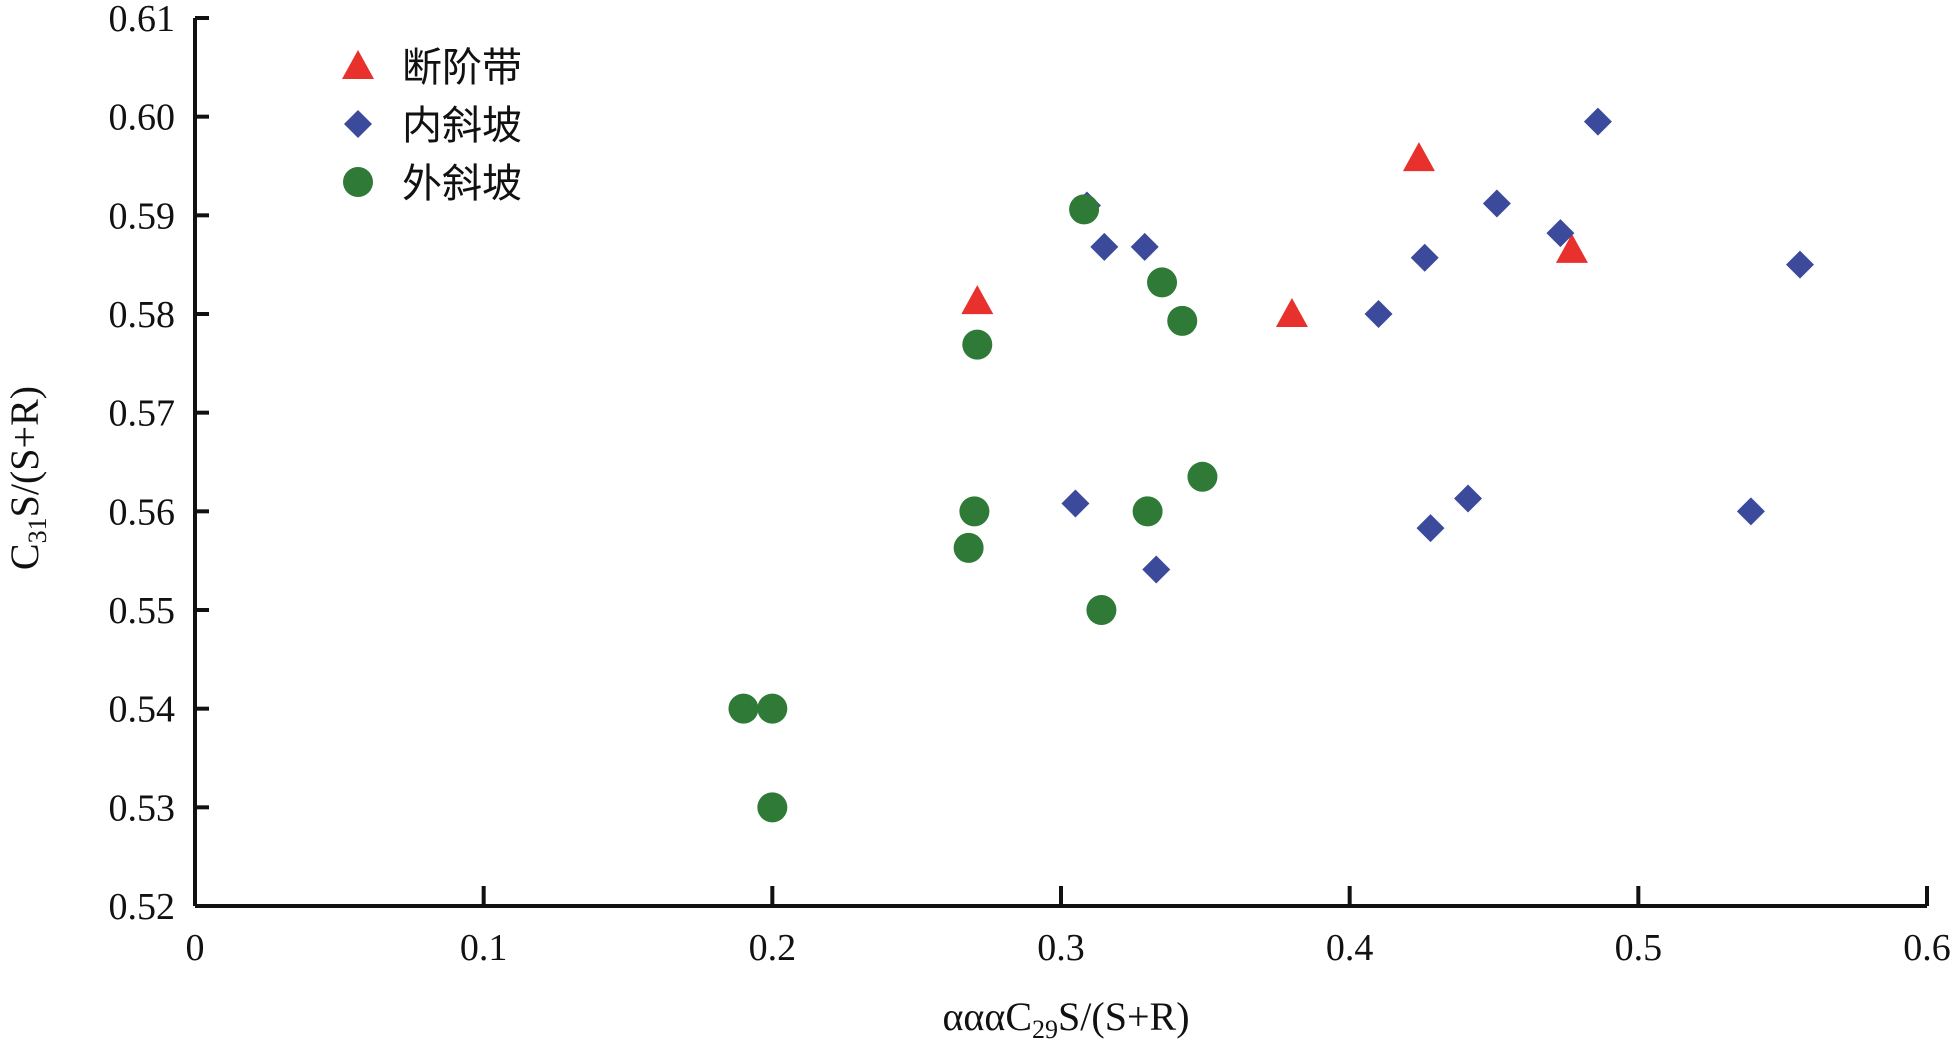 The height and width of the screenshot is (1041, 1958). I want to click on y-tick-label: 0.57, so click(142, 414).